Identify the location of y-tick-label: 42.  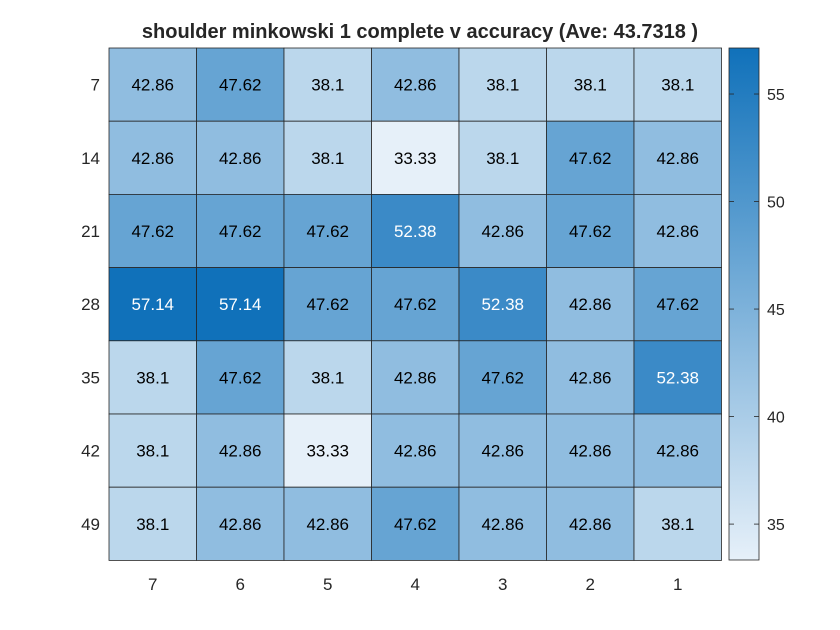
(90, 451).